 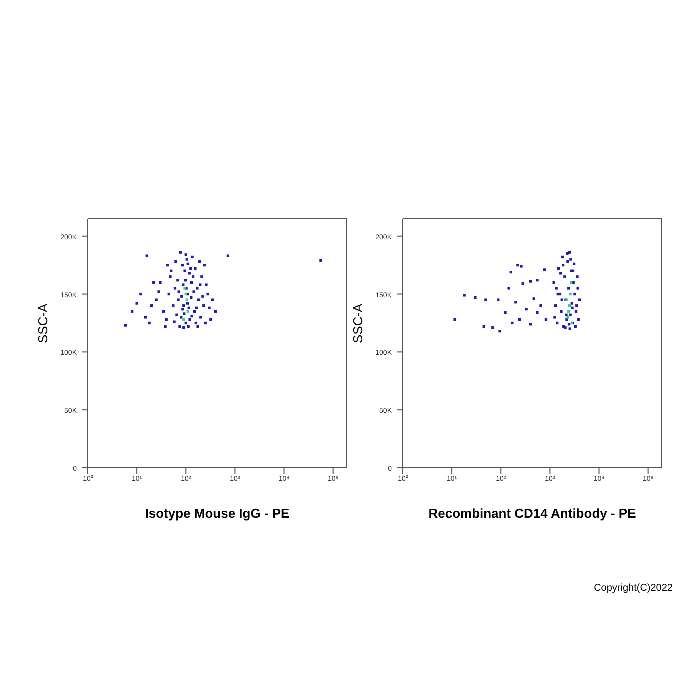 What do you see at coordinates (532, 513) in the screenshot?
I see `x-axis-title: Recombinant CD14 Antibody - PE` at bounding box center [532, 513].